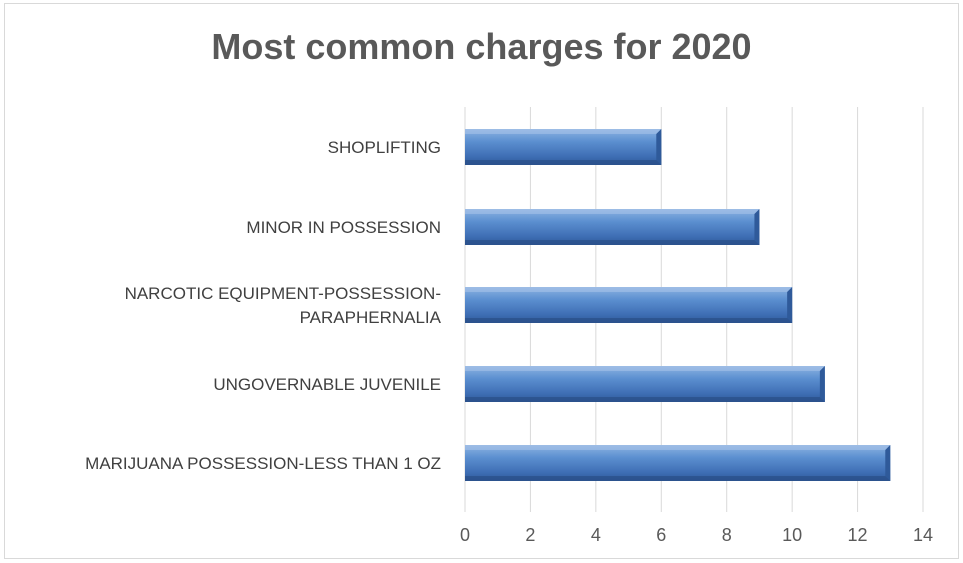  Describe the element at coordinates (661, 535) in the screenshot. I see `x-tick-label: 6` at that location.